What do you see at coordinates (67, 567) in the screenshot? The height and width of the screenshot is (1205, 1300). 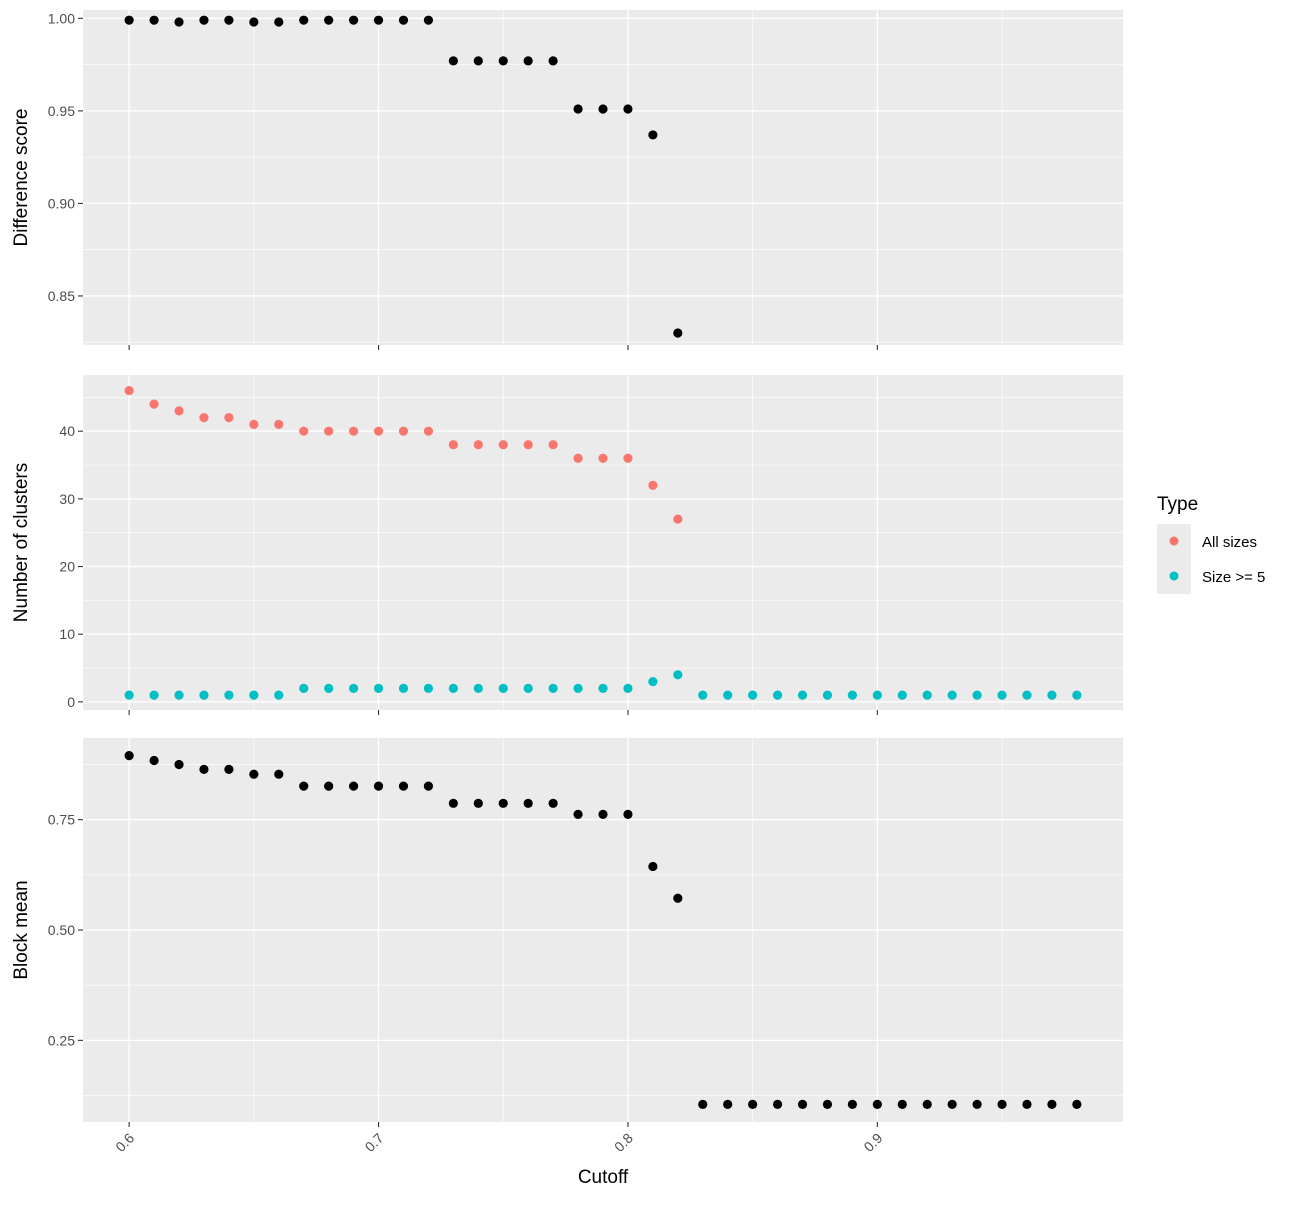 I see `y-tick-label: 20` at bounding box center [67, 567].